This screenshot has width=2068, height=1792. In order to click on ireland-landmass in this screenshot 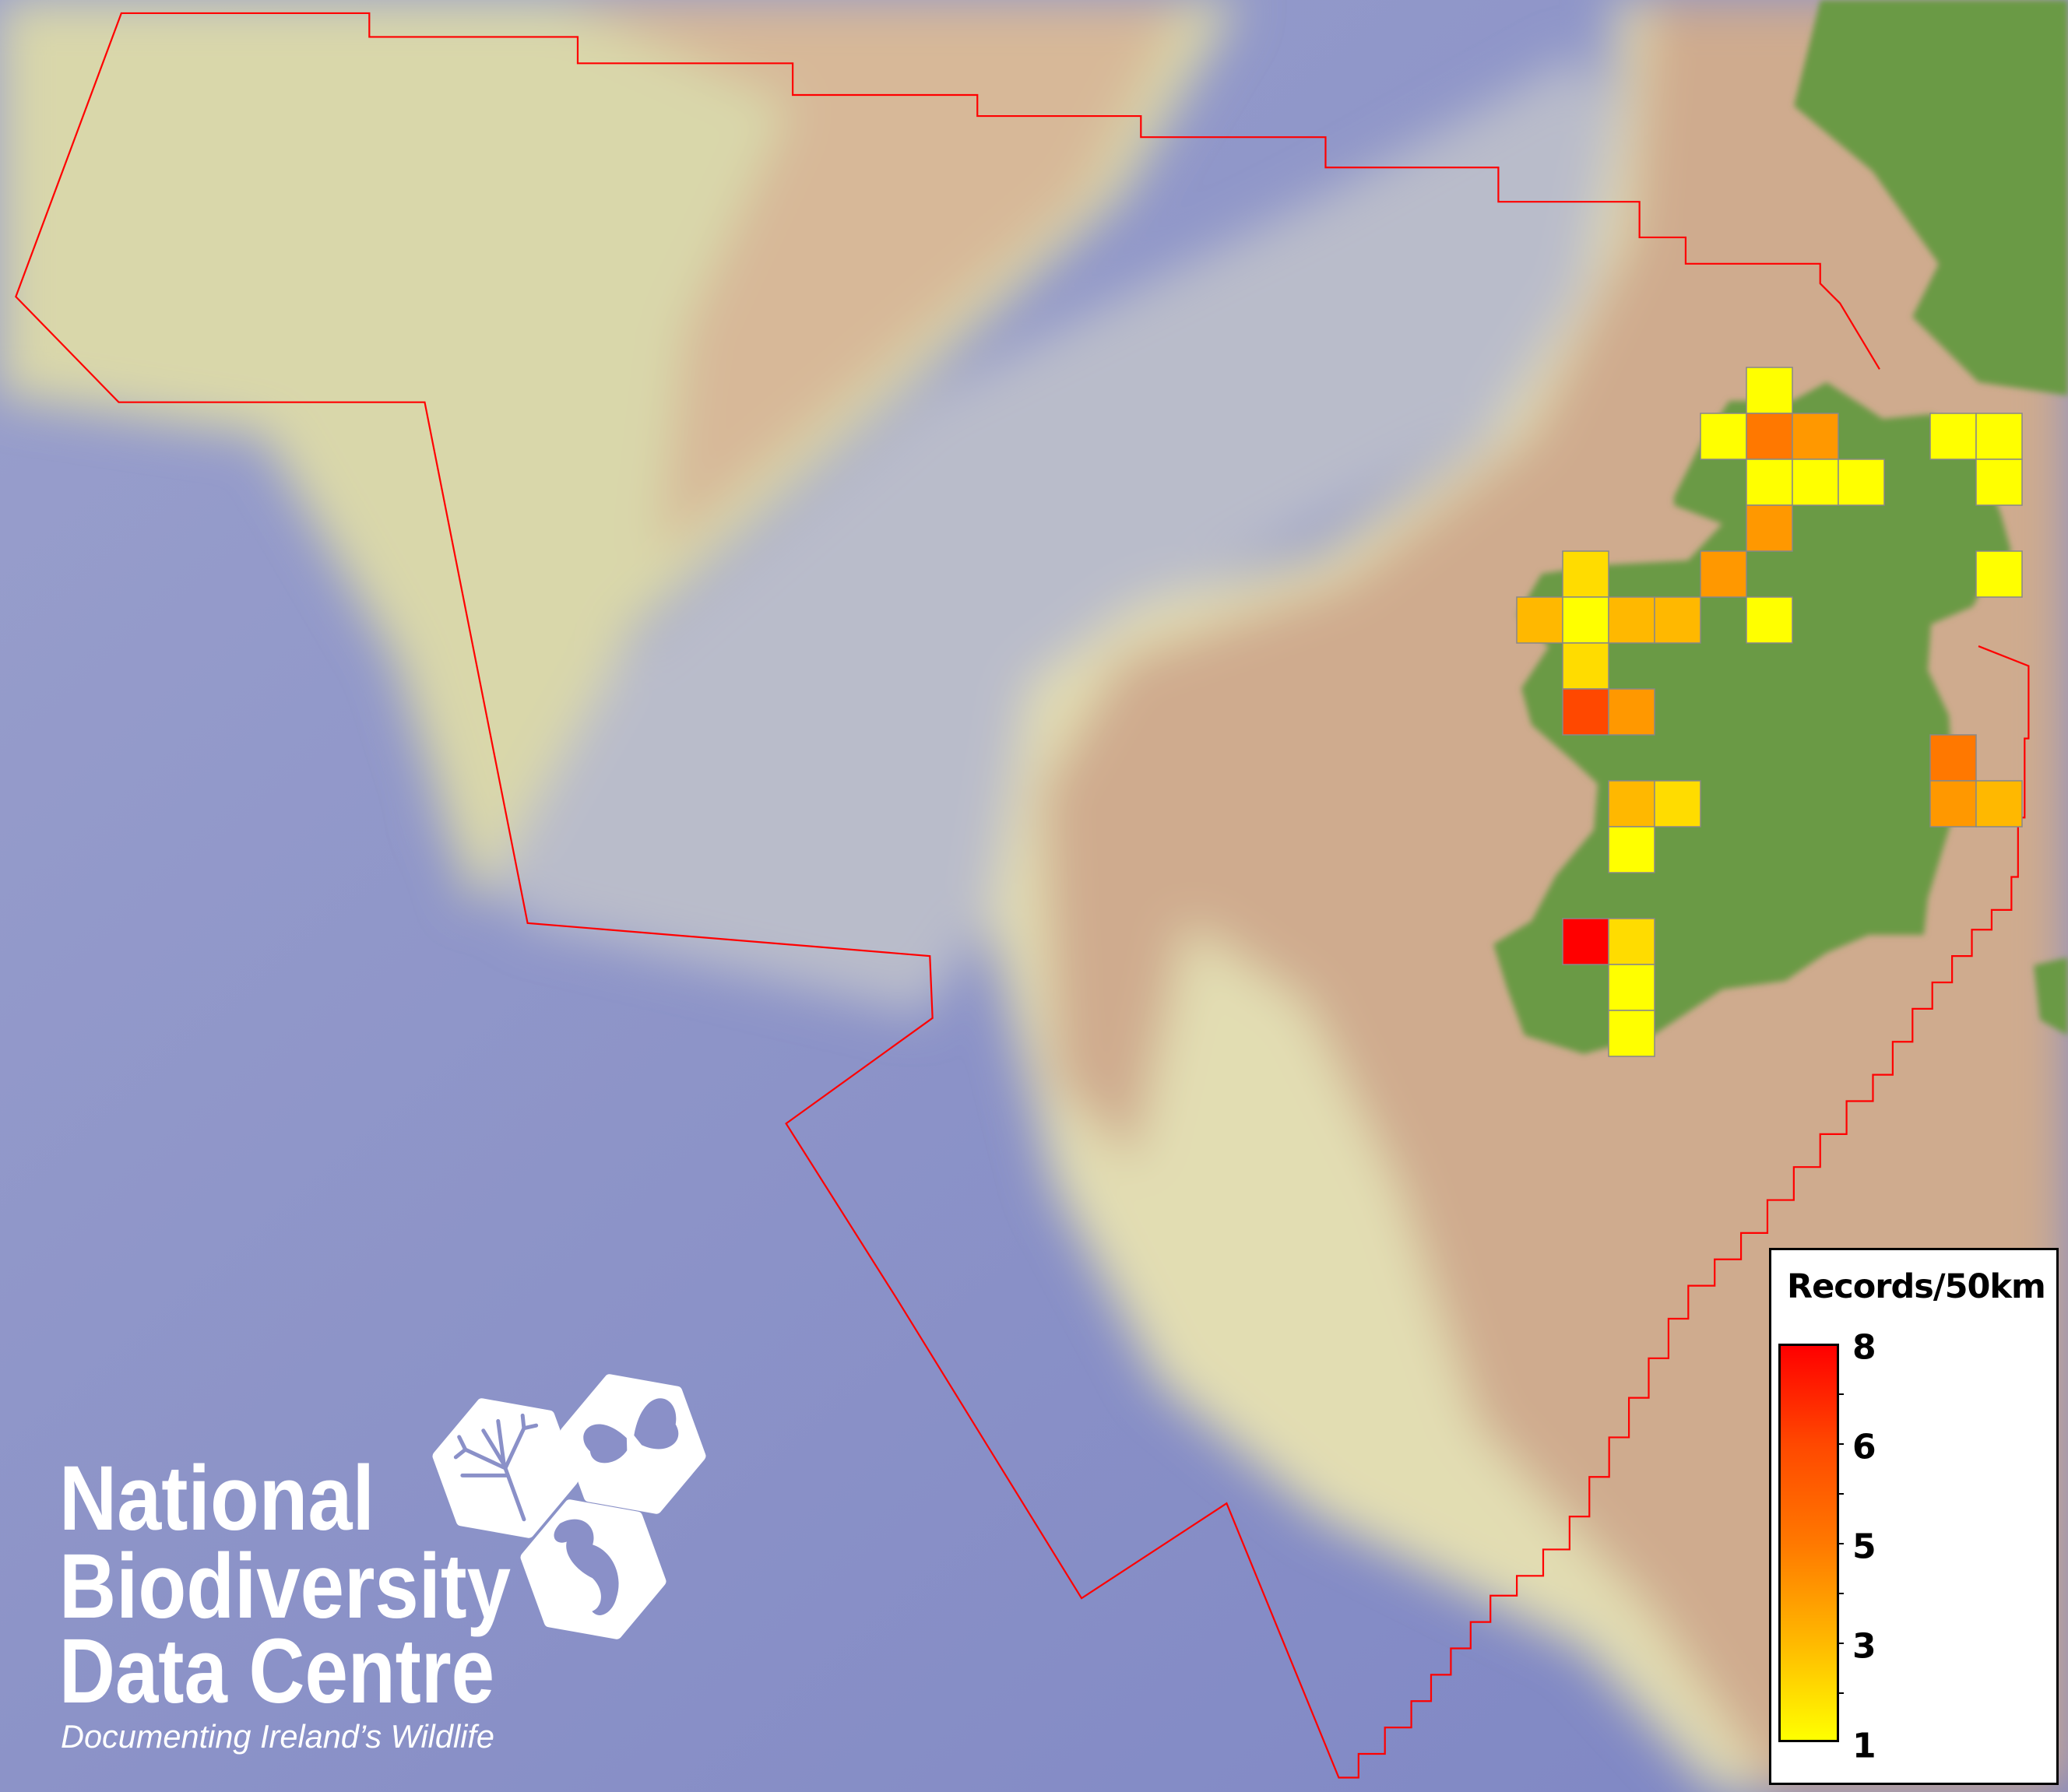, I will do `click(1752, 718)`.